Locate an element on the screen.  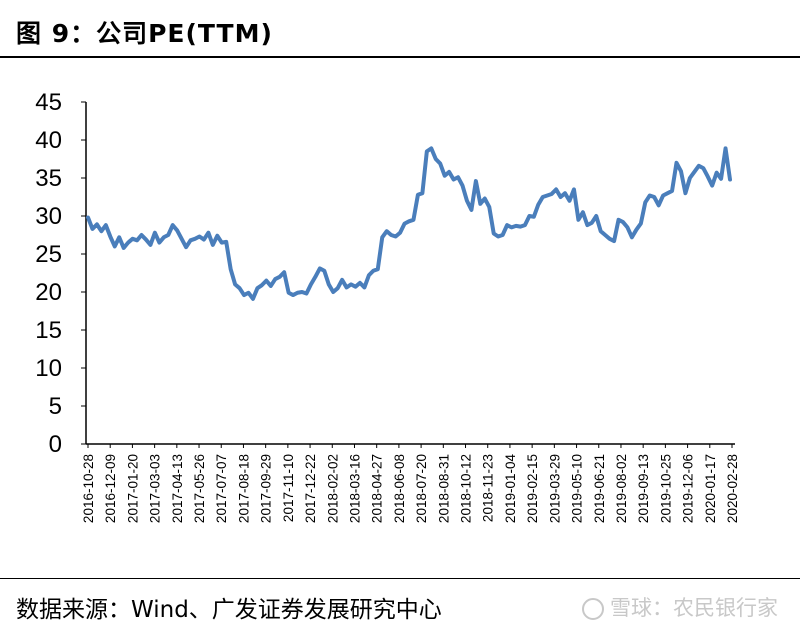
x-tick-label: 2018-07-20 is located at coordinates (421, 488).